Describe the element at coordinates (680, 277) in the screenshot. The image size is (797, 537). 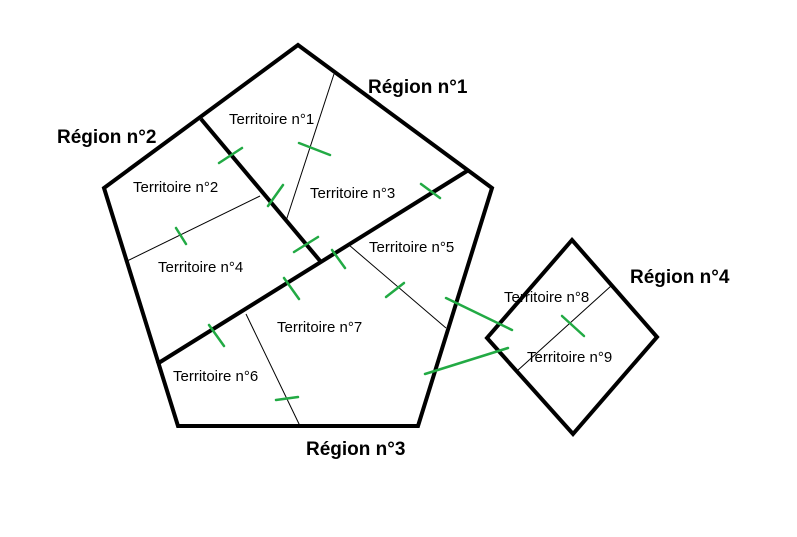
I see `region-label-4: Région n°4` at that location.